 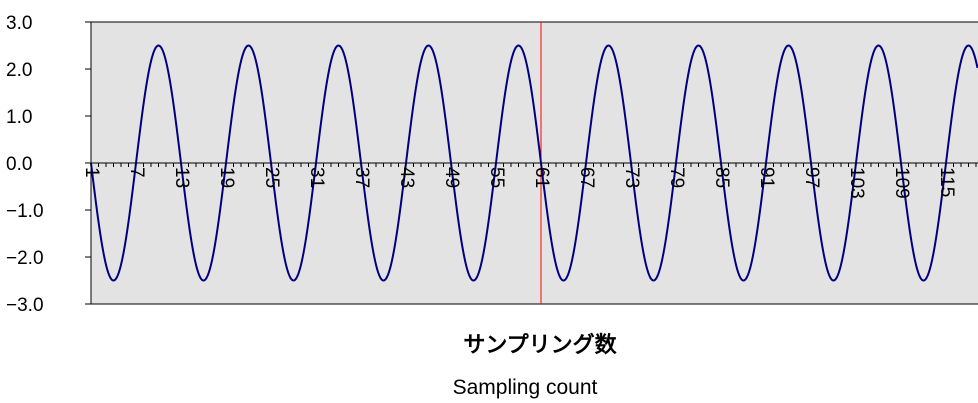 What do you see at coordinates (766, 177) in the screenshot?
I see `x-tick-label: 91` at bounding box center [766, 177].